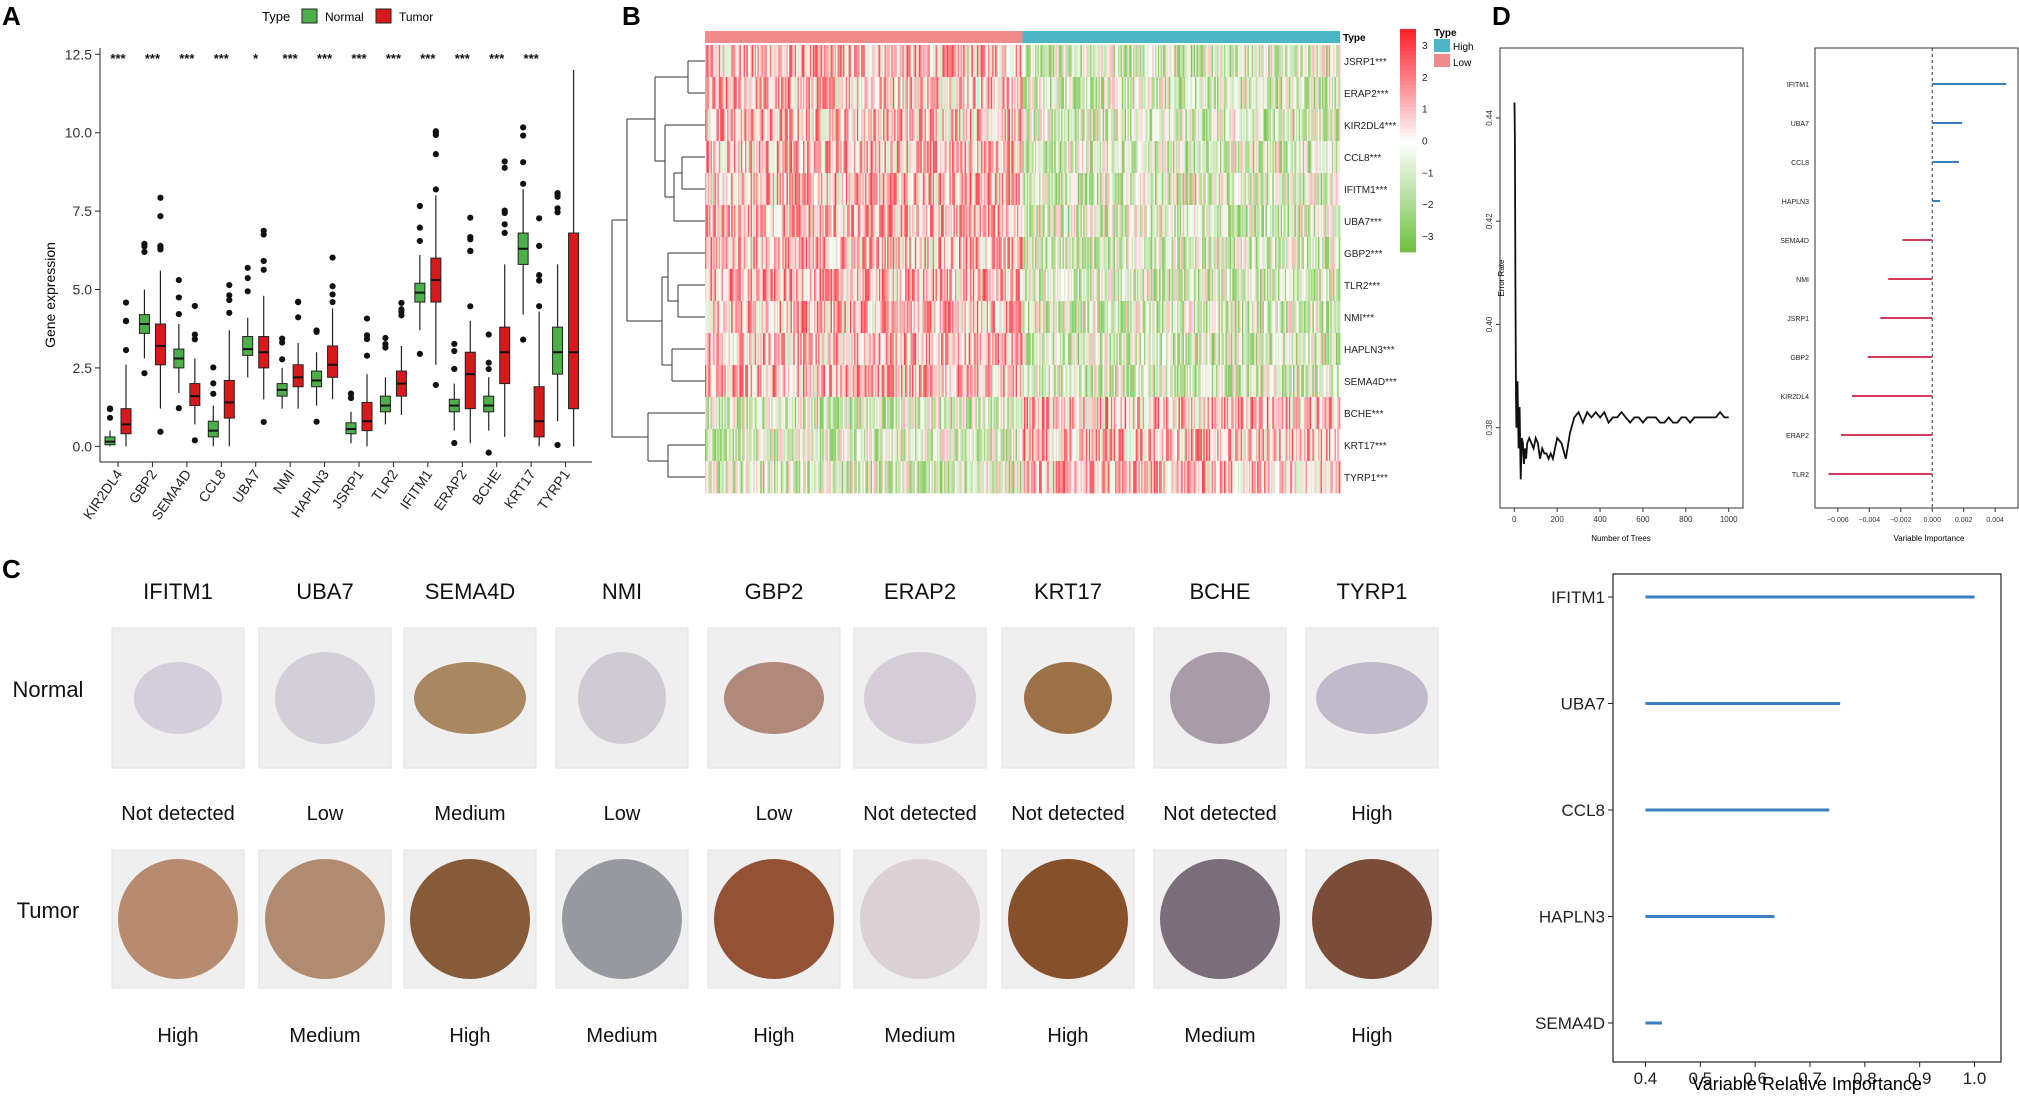  I want to click on box-tumor, so click(160, 344).